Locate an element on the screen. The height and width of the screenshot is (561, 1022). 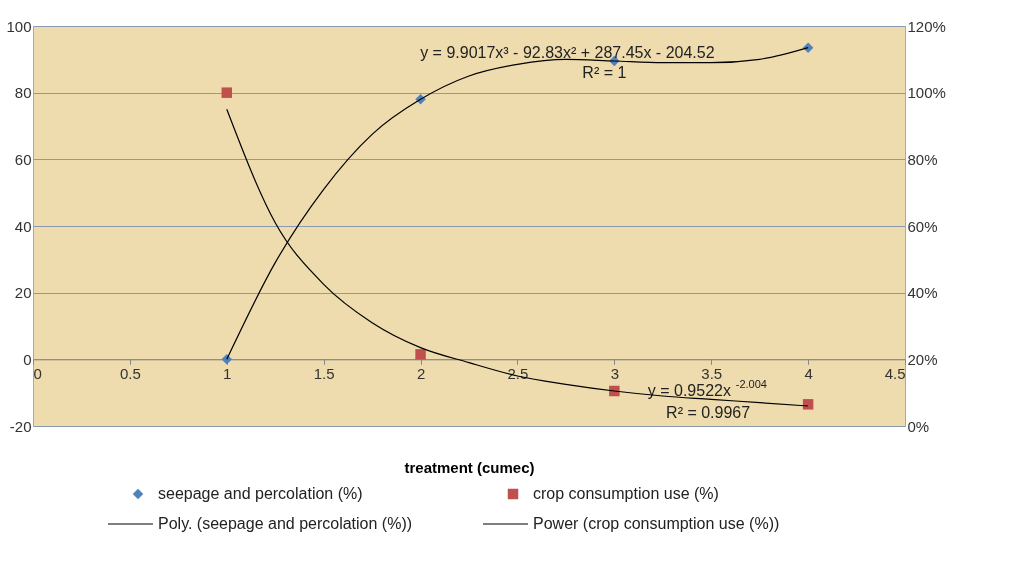
y-tick-label: 40 is located at coordinates (23, 226).